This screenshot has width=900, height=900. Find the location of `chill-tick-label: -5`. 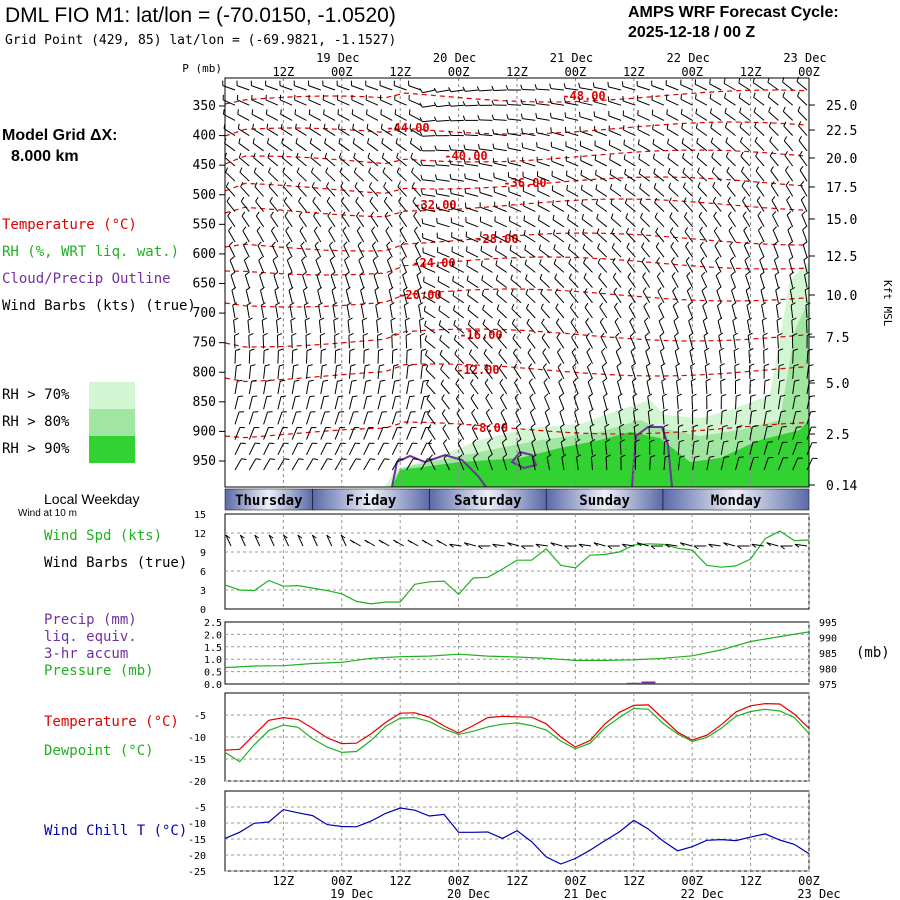

chill-tick-label: -5 is located at coordinates (200, 808).